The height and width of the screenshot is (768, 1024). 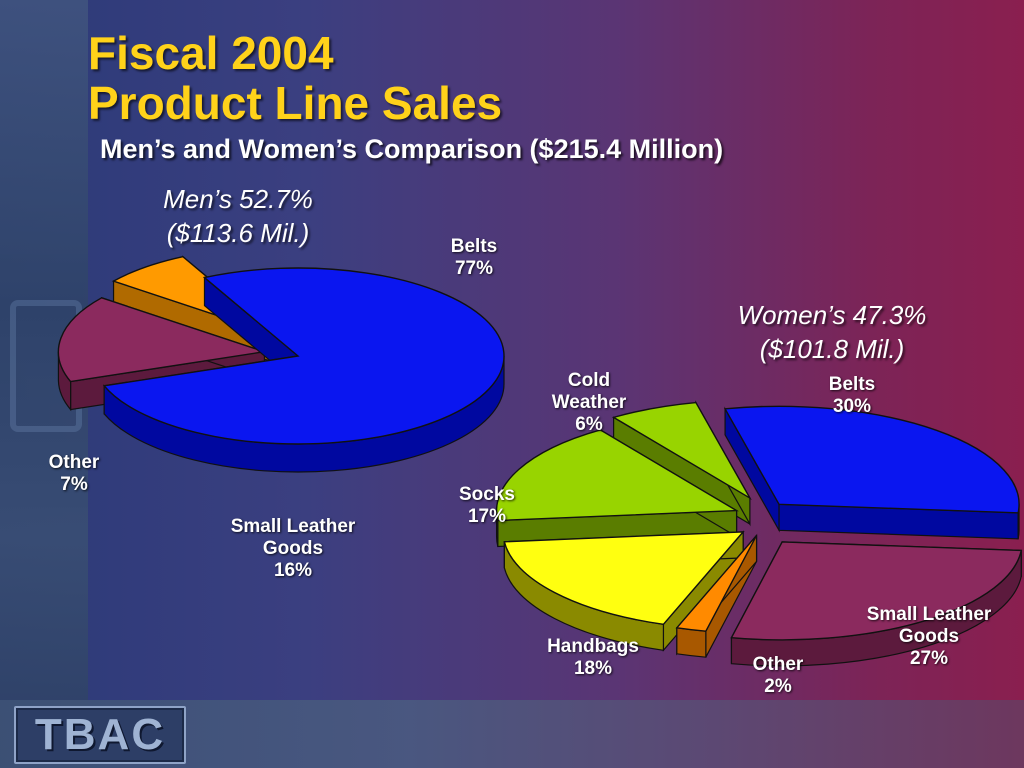 I want to click on womens-slice-other, so click(x=716, y=595).